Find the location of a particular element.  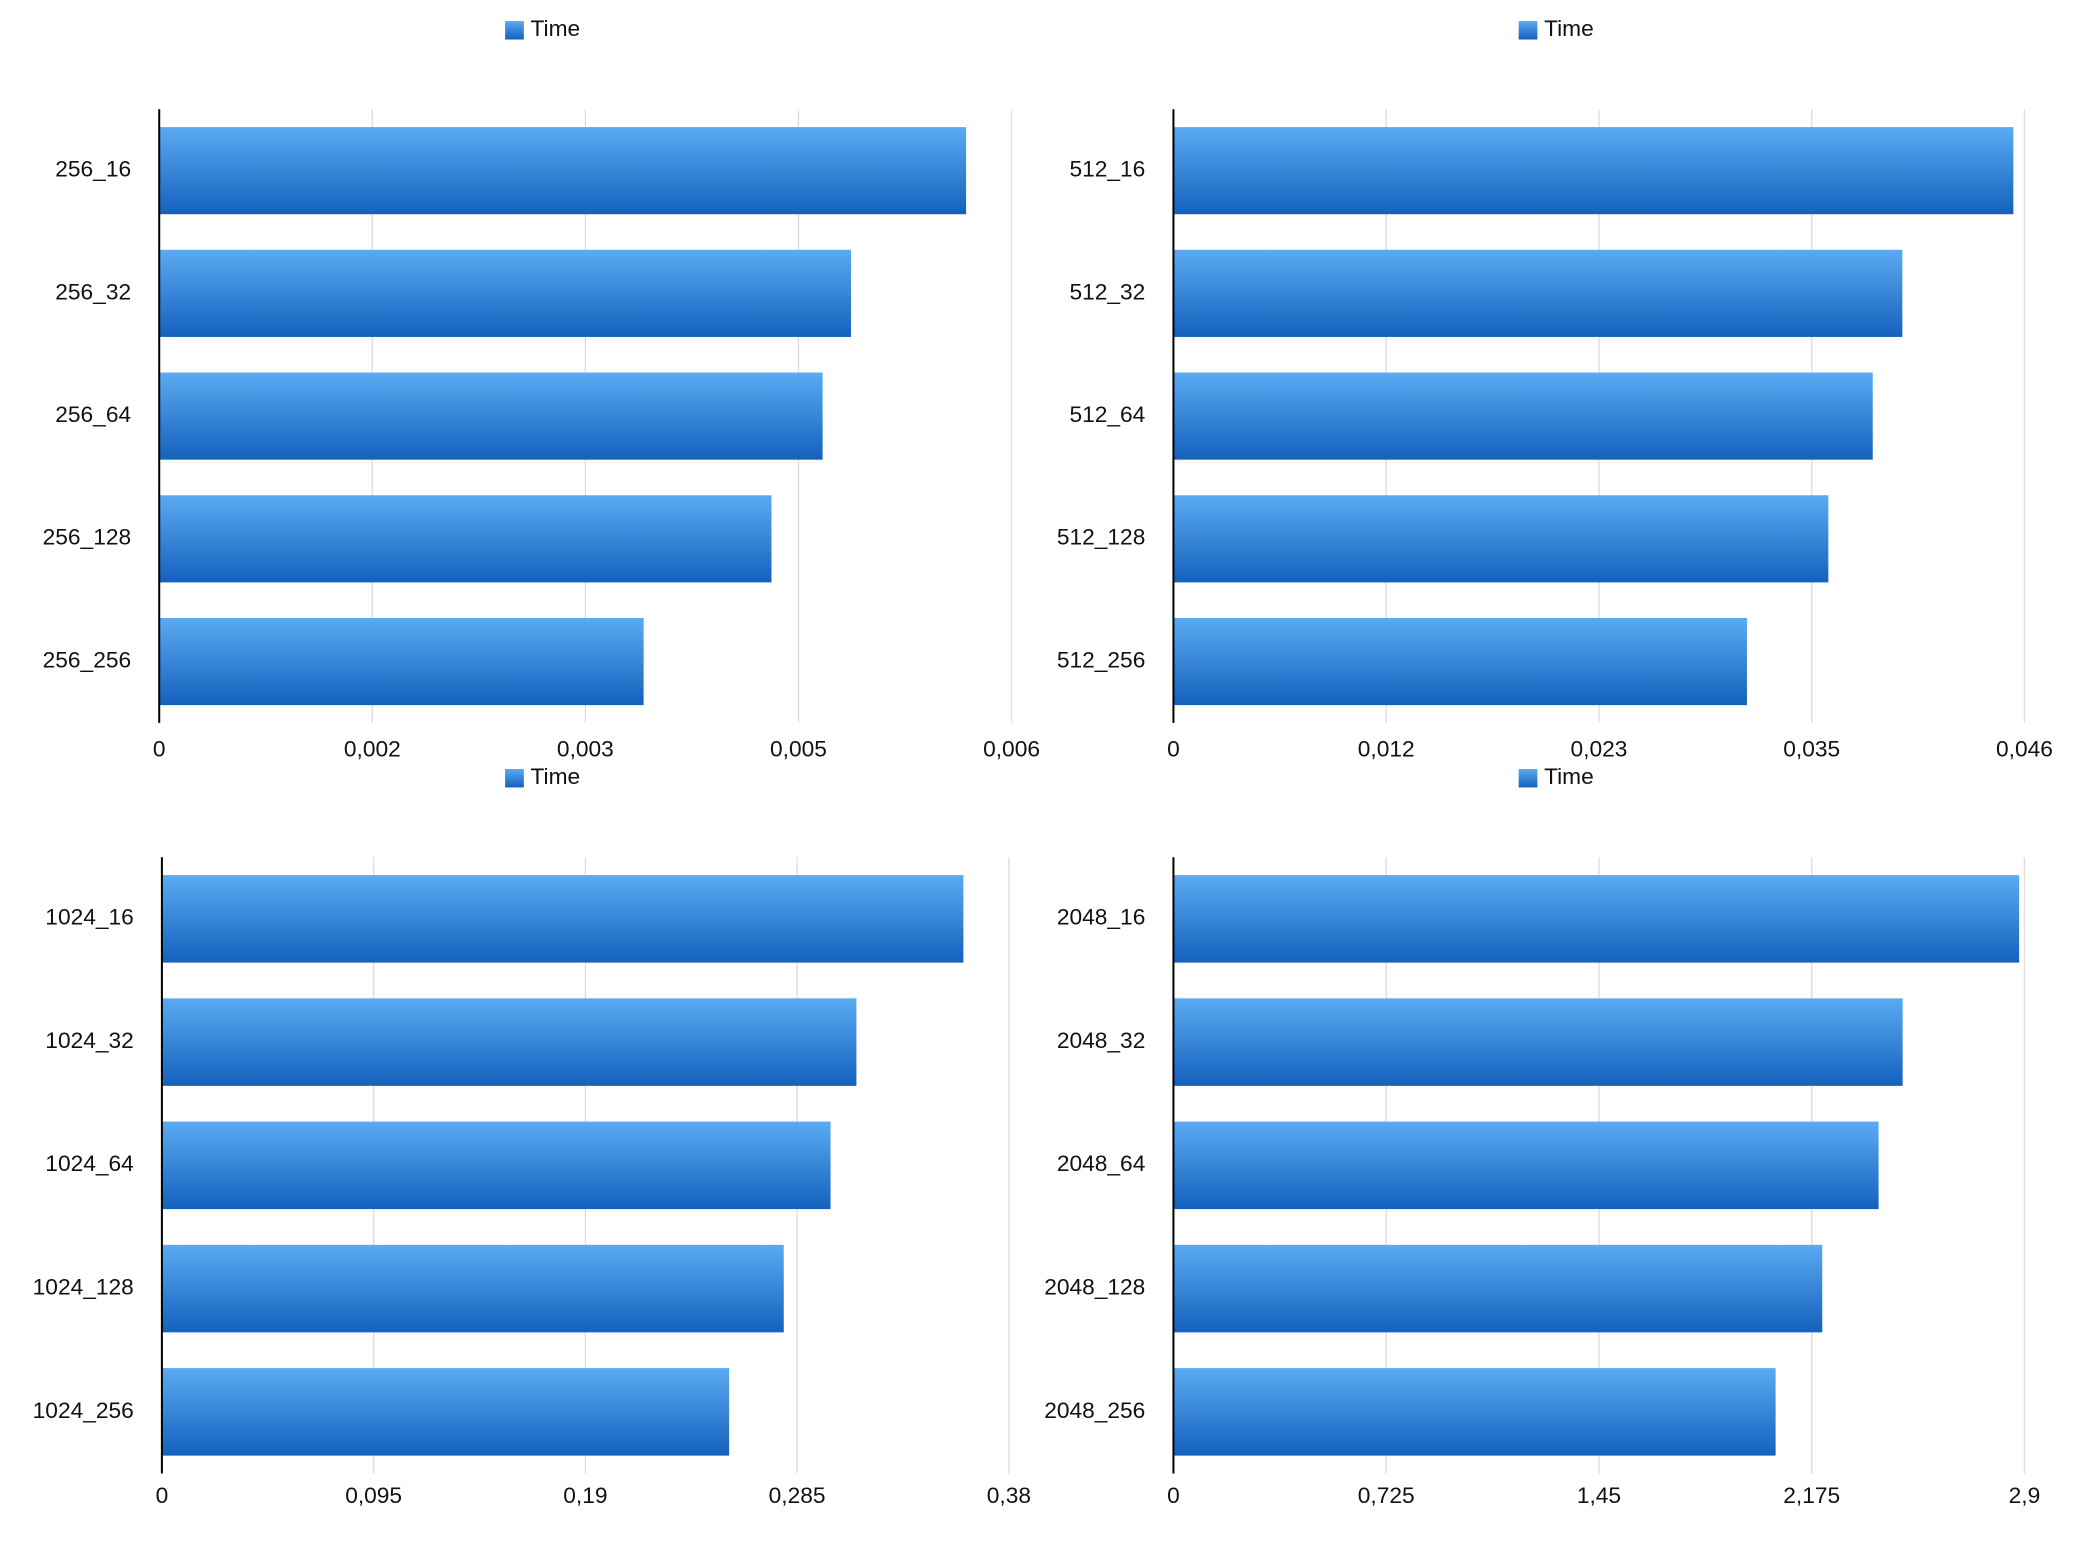

y-tick-label: 1024_64 is located at coordinates (89, 1163).